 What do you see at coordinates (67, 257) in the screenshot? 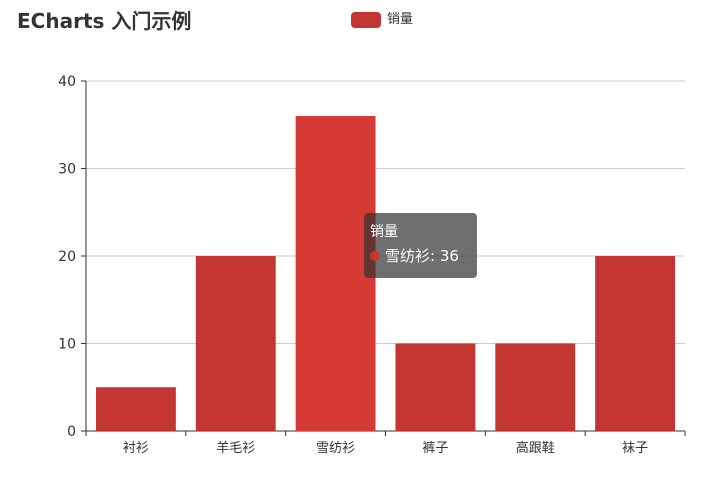
I see `y-tick-label-2: 20` at bounding box center [67, 257].